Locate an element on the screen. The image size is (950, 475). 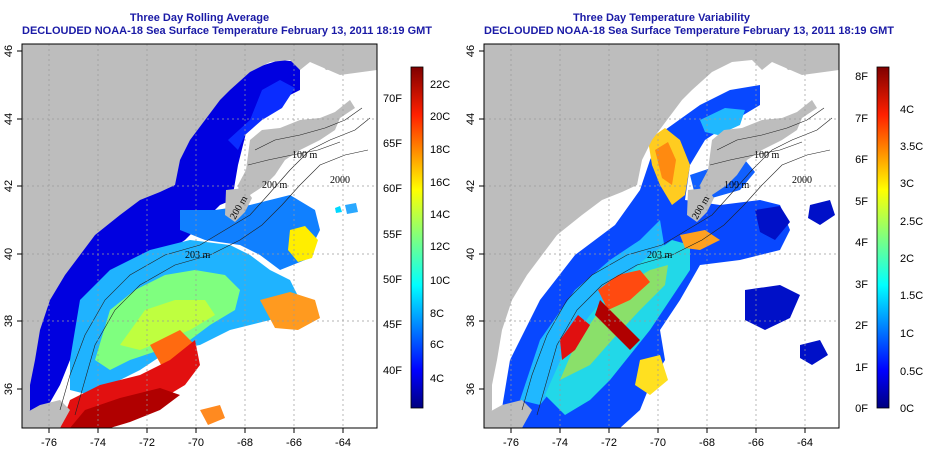
colorbar-label: 0.5C is located at coordinates (911, 372).